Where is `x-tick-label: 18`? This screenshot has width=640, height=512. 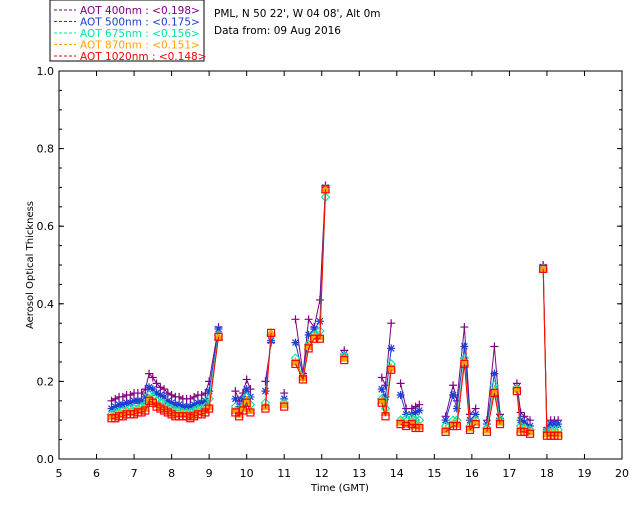
x-tick-label: 18 is located at coordinates (547, 473).